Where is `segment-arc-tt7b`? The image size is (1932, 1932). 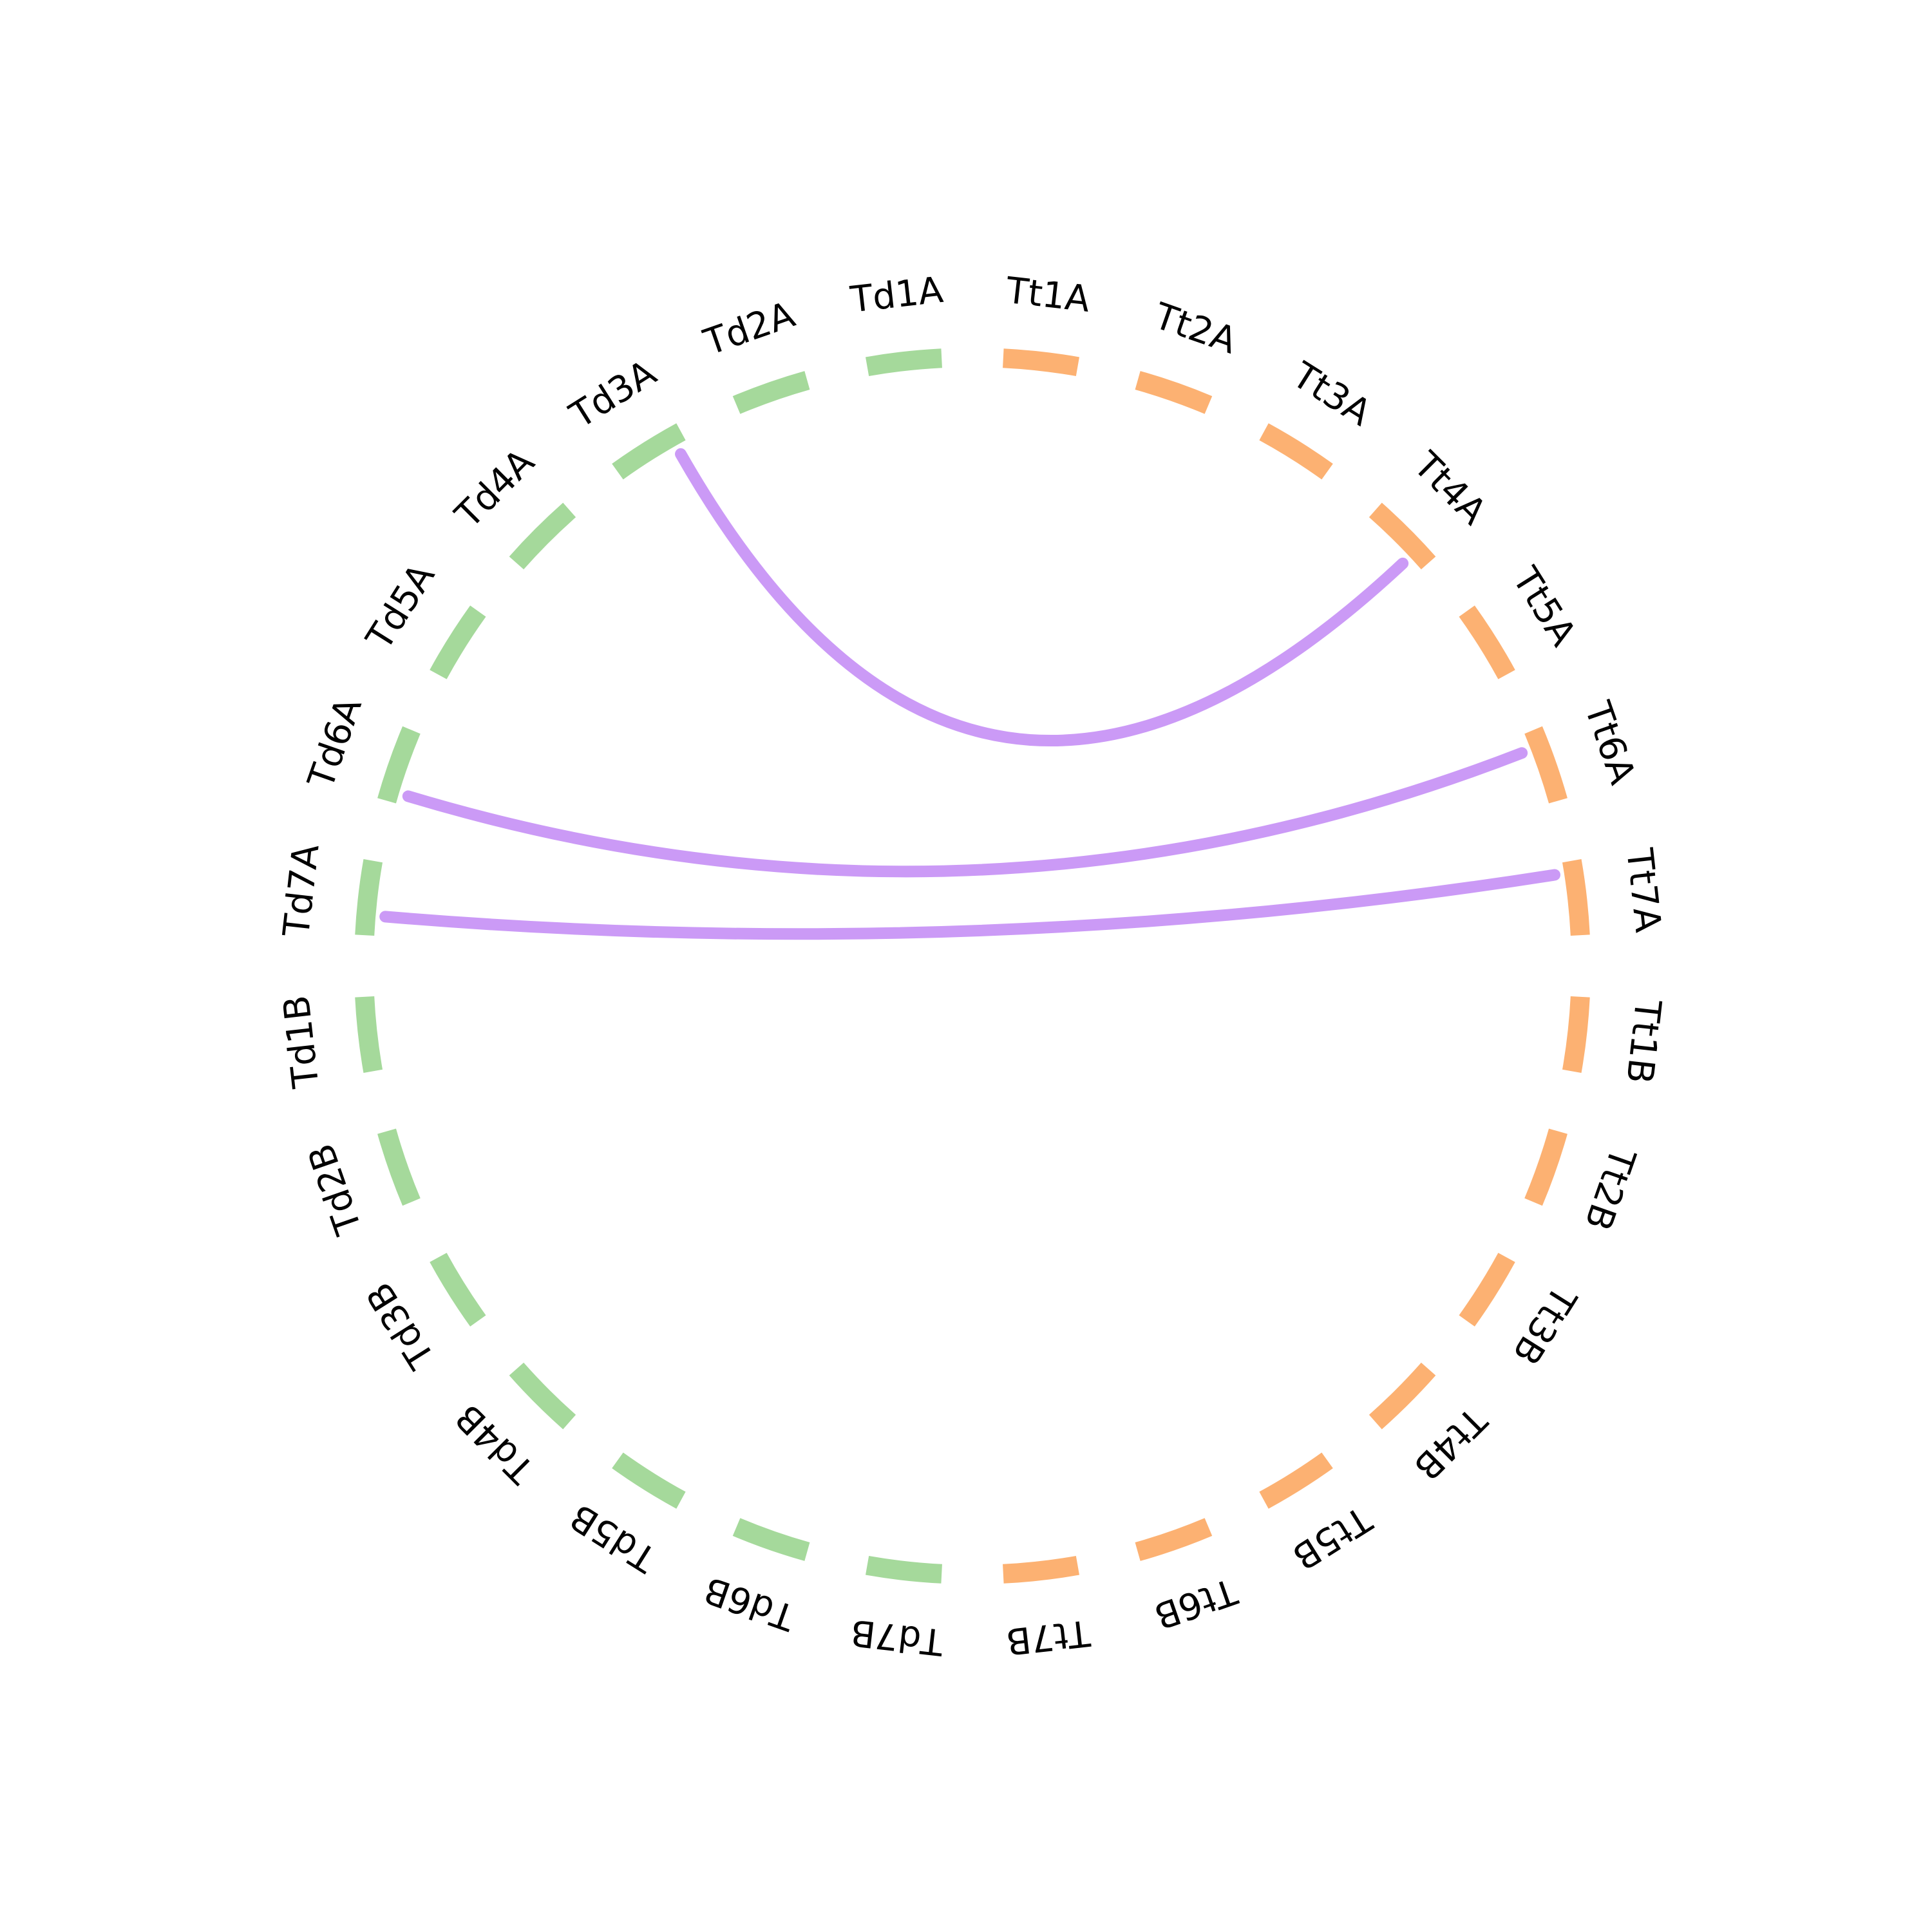 segment-arc-tt7b is located at coordinates (1040, 1570).